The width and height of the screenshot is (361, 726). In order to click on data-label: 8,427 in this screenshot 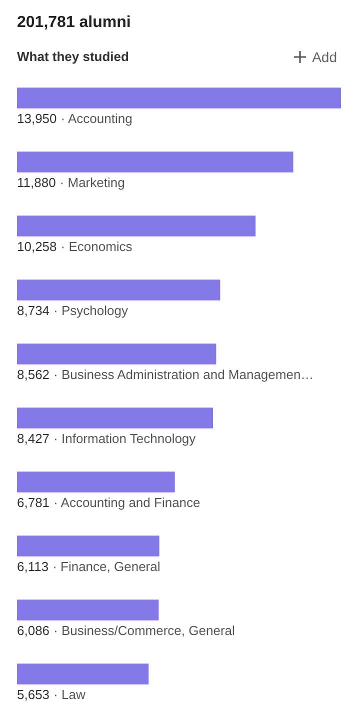, I will do `click(33, 438)`.